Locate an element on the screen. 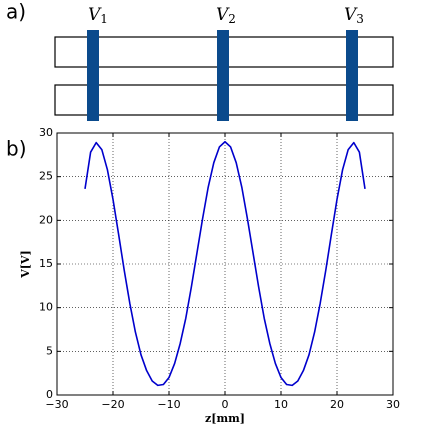 The height and width of the screenshot is (428, 436). y-tick-label: 5 is located at coordinates (49, 350).